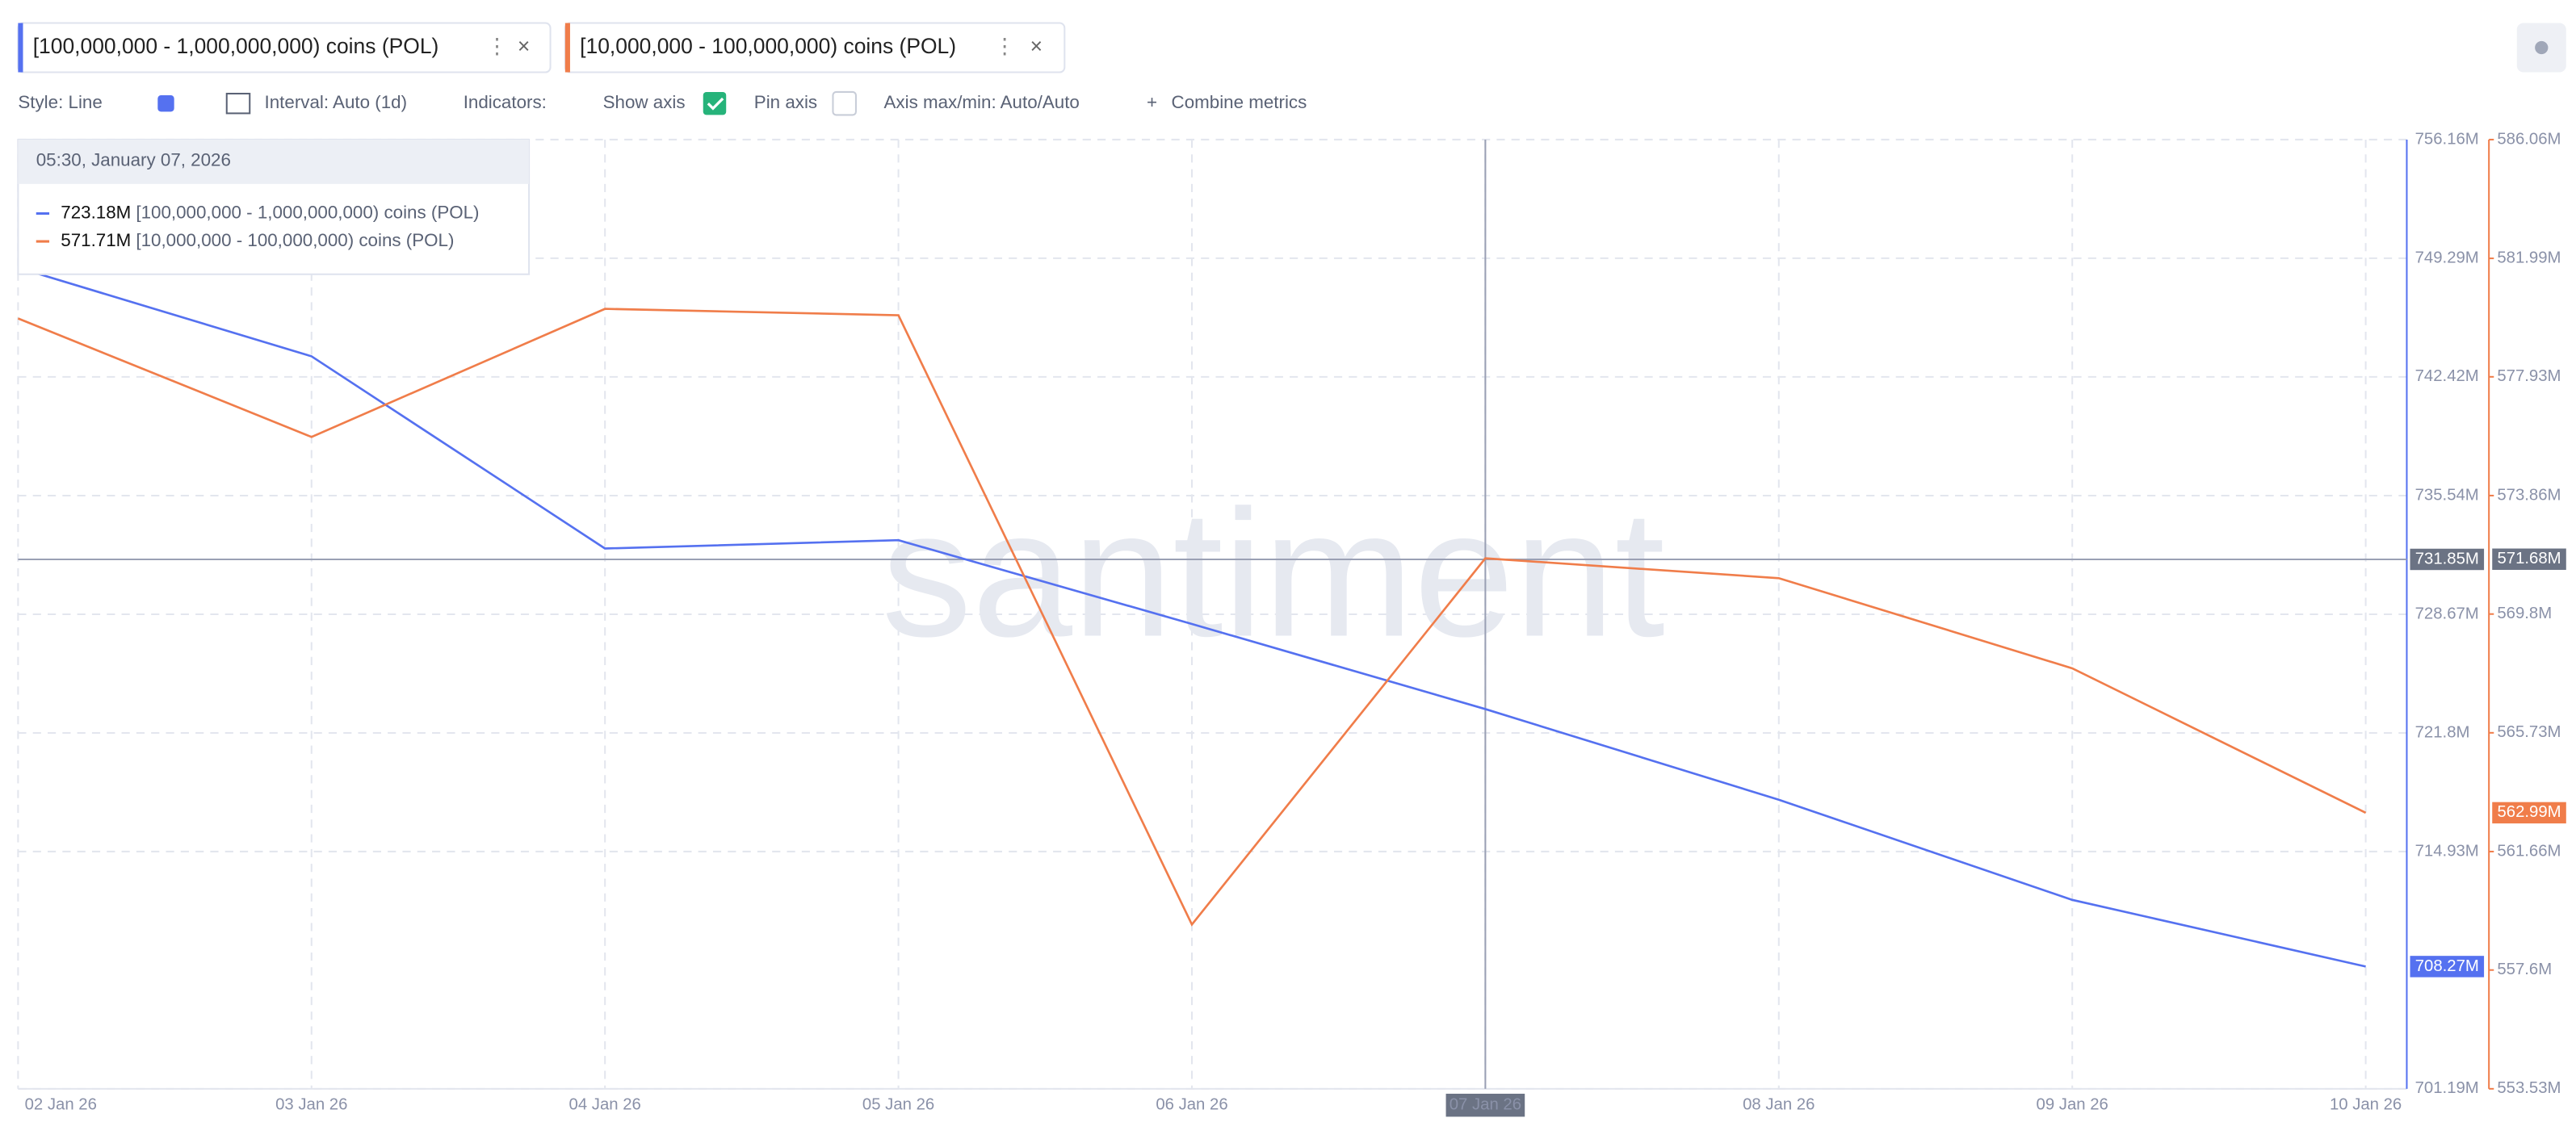 The width and height of the screenshot is (2576, 1143). Describe the element at coordinates (1152, 102) in the screenshot. I see `combine-plus: +` at that location.